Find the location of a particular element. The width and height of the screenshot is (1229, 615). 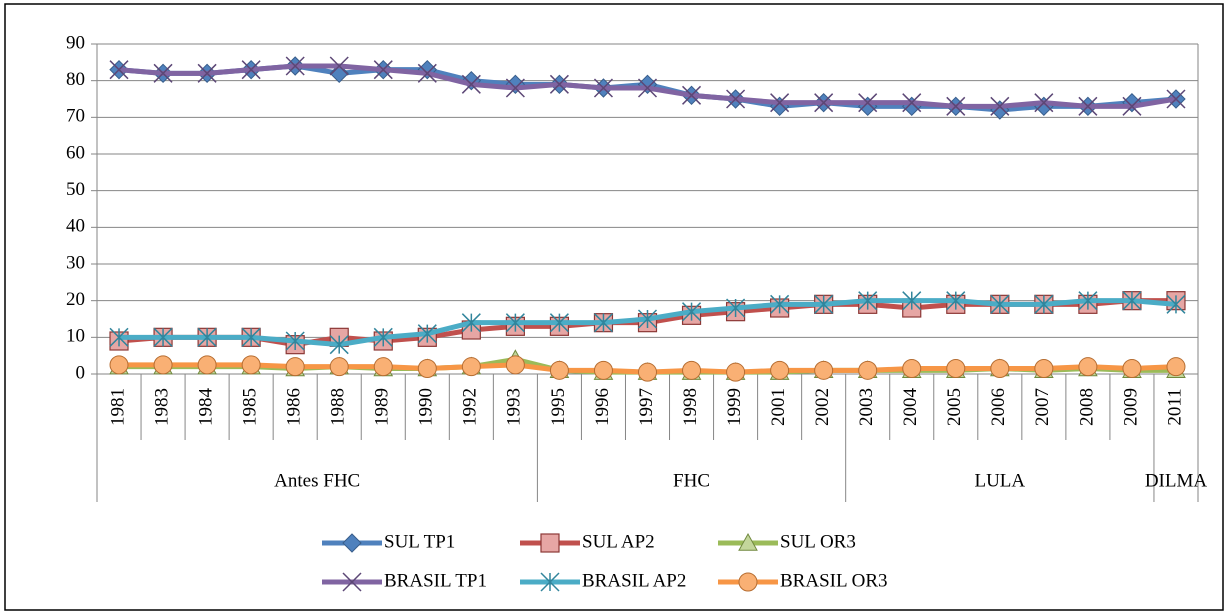

x-tick-label: 1988 is located at coordinates (338, 407).